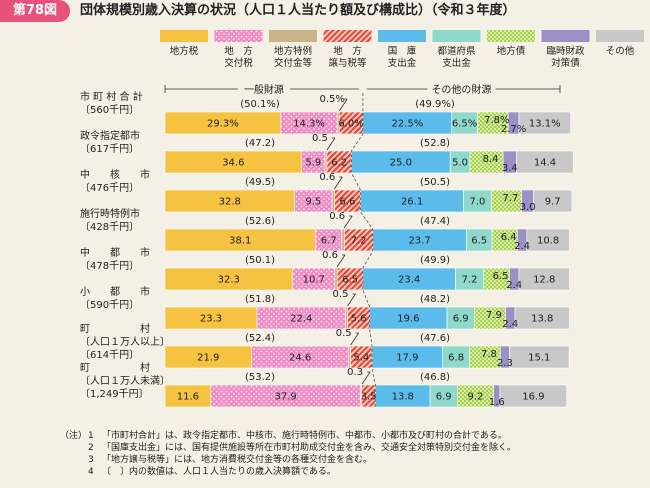 The image size is (650, 488). What do you see at coordinates (260, 143) in the screenshot?
I see `general-share-1: (47.2)` at bounding box center [260, 143].